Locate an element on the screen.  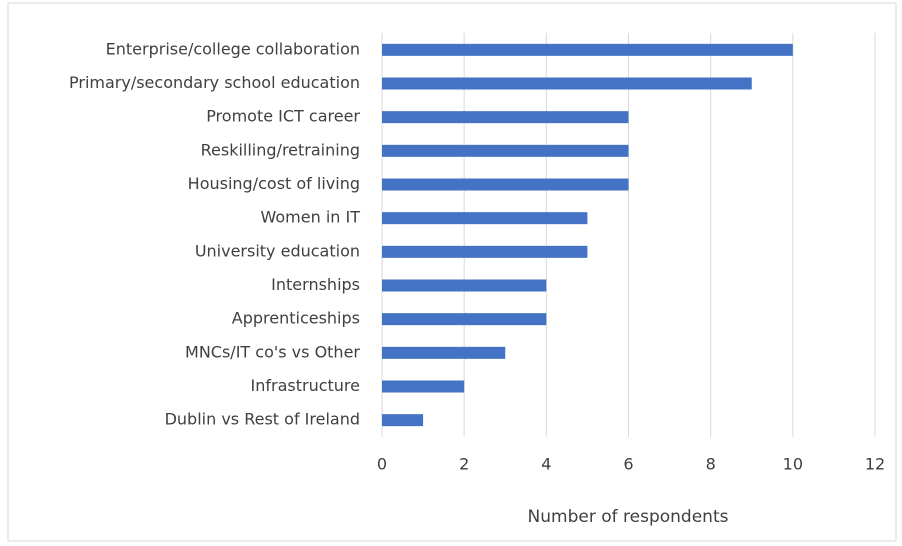
x-tick-label: 0 is located at coordinates (382, 464).